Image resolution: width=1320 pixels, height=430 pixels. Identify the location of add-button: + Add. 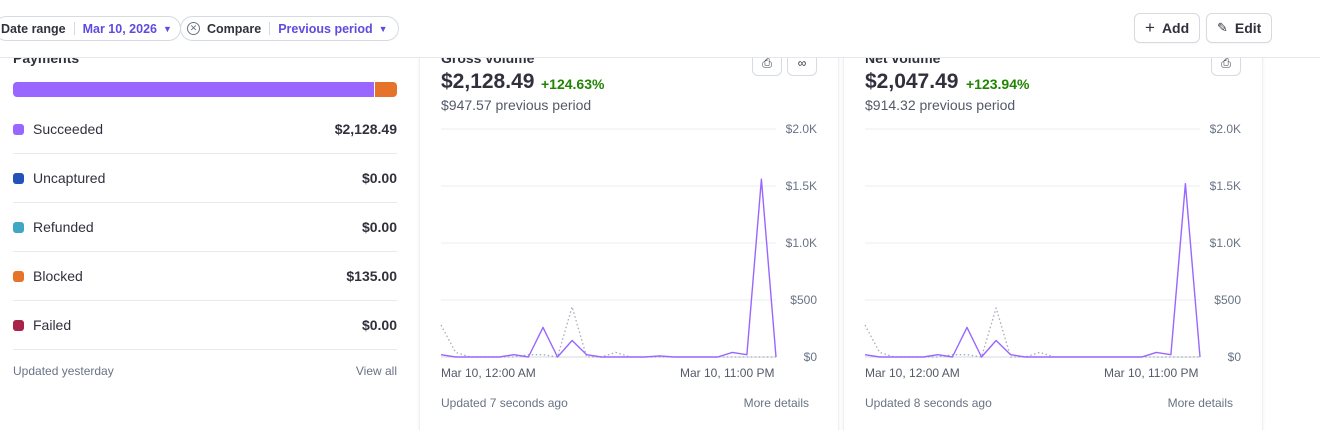
(1167, 28).